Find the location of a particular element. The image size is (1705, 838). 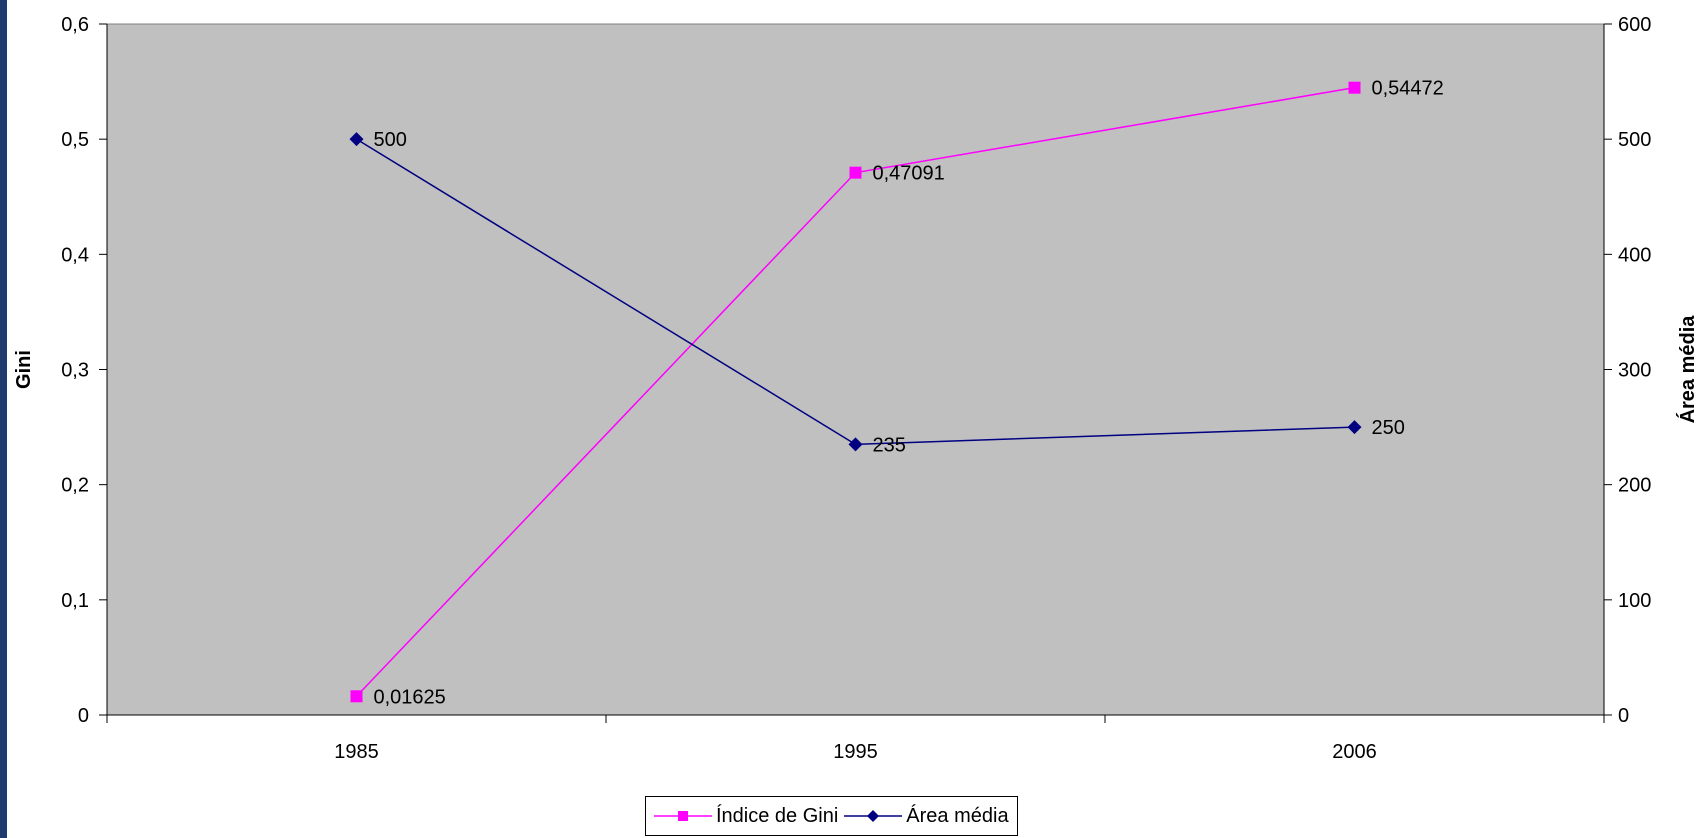

diamond-marker-icon is located at coordinates (873, 816).